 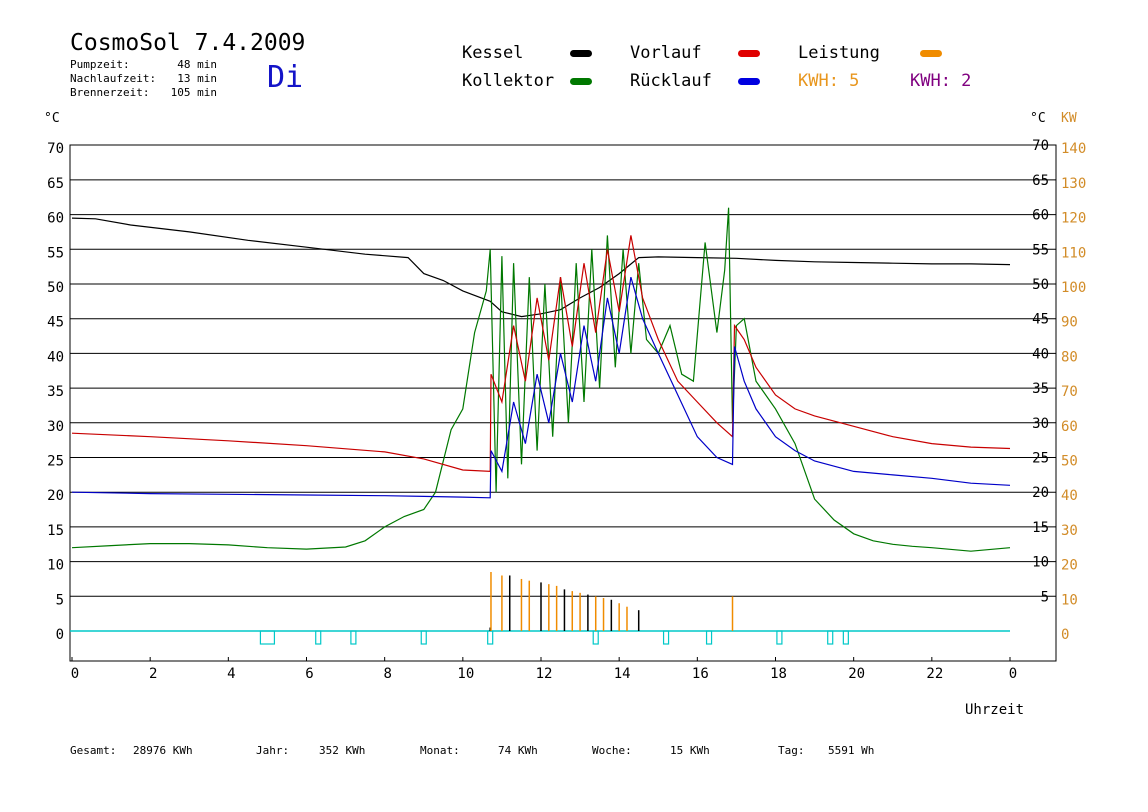 I want to click on brennerzeit-value: 105 min, so click(x=193, y=92).